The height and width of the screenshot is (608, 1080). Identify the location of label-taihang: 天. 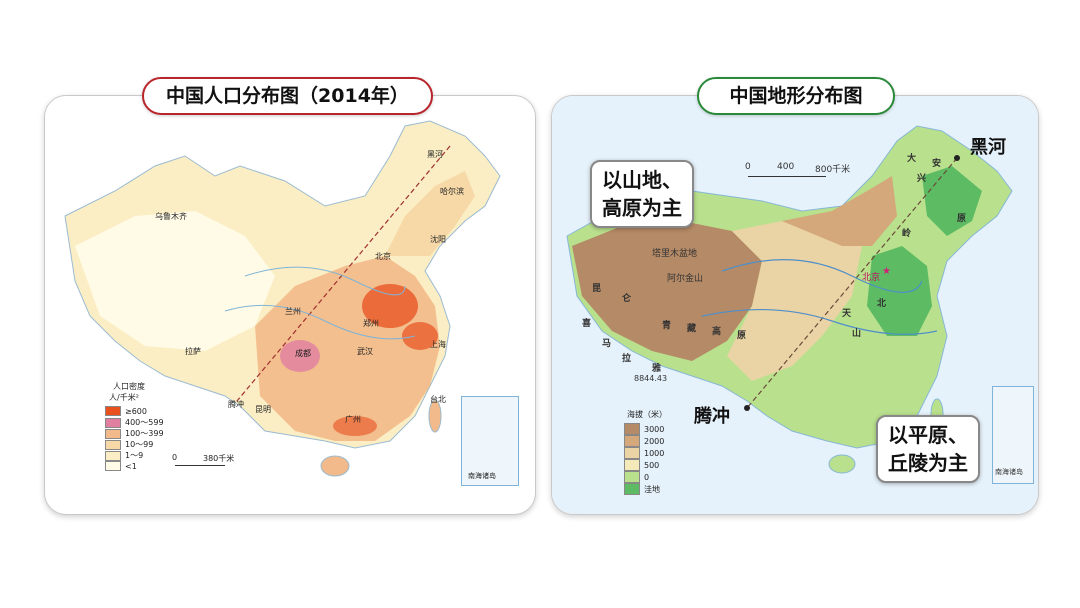
(847, 314).